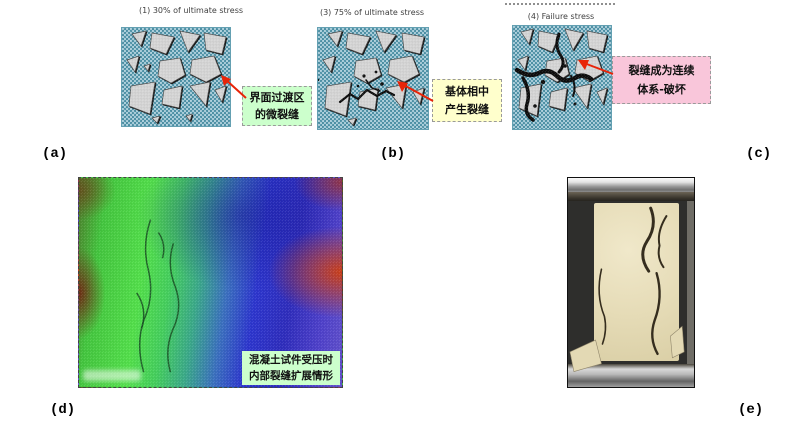 This screenshot has height=433, width=808. I want to click on caption-text: 混凝土试件受压时, so click(291, 360).